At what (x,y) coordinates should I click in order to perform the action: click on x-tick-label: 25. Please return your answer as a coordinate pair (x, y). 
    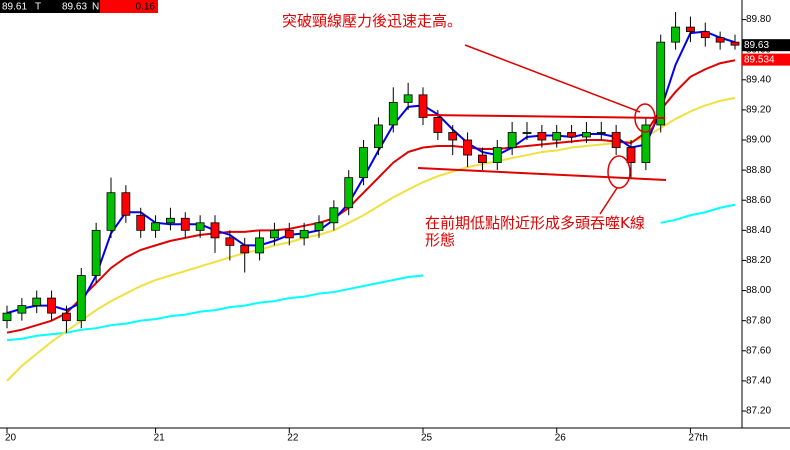
    Looking at the image, I should click on (427, 438).